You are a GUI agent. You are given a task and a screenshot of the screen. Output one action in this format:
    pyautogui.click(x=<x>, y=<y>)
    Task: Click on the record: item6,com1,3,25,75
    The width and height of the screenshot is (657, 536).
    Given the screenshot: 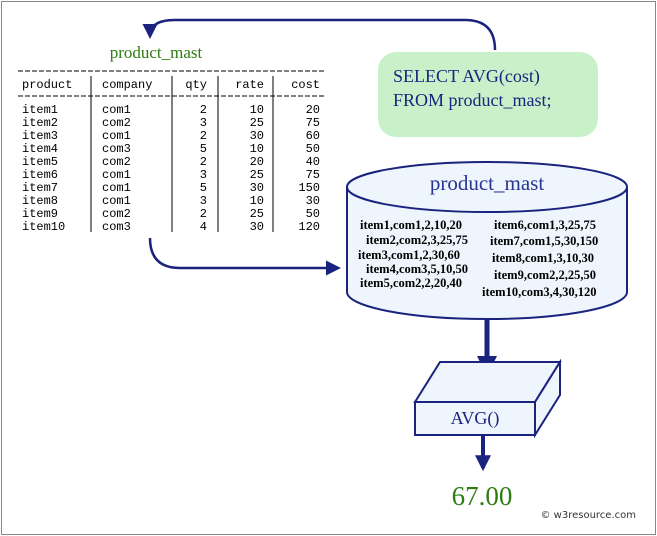 What is the action you would take?
    pyautogui.click(x=545, y=225)
    